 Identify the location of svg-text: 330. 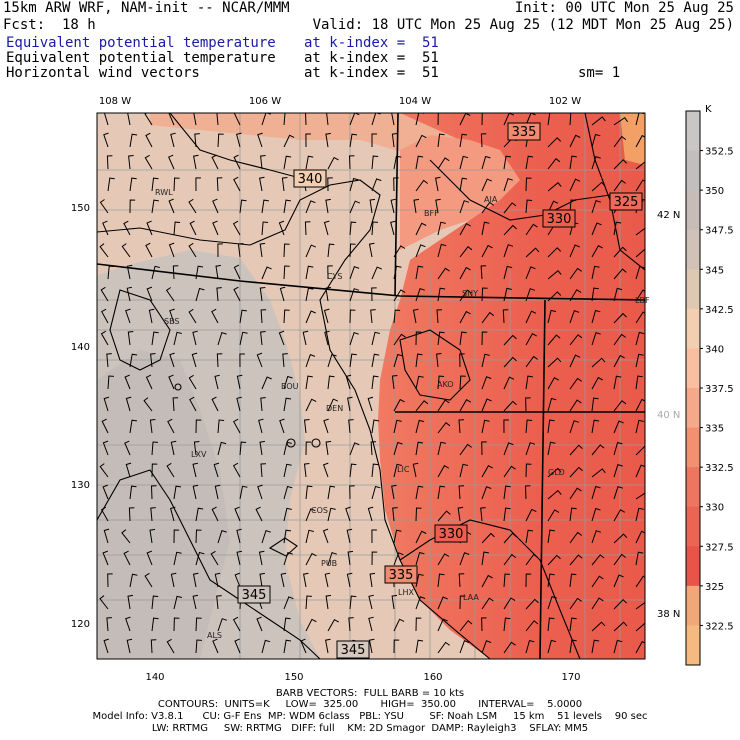
(451, 534).